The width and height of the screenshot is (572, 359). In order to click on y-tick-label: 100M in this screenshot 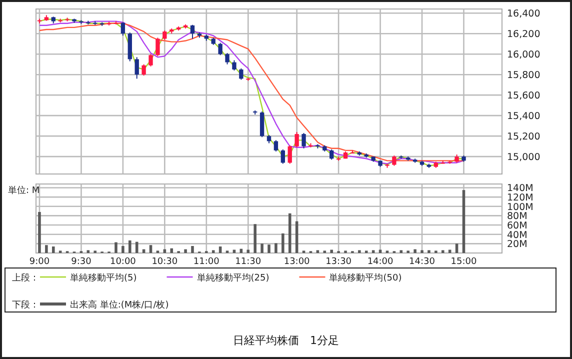, I will do `click(520, 207)`.